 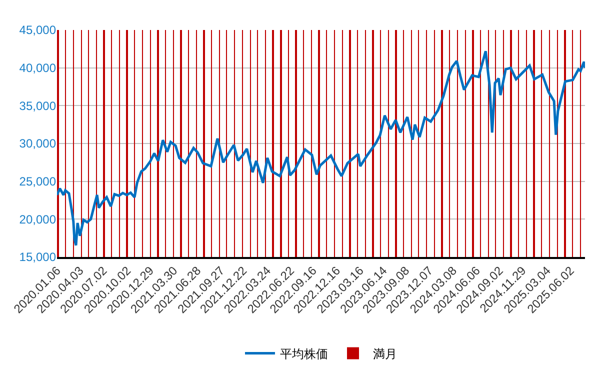 I want to click on y-tick-label: 20,000, so click(x=37, y=219).